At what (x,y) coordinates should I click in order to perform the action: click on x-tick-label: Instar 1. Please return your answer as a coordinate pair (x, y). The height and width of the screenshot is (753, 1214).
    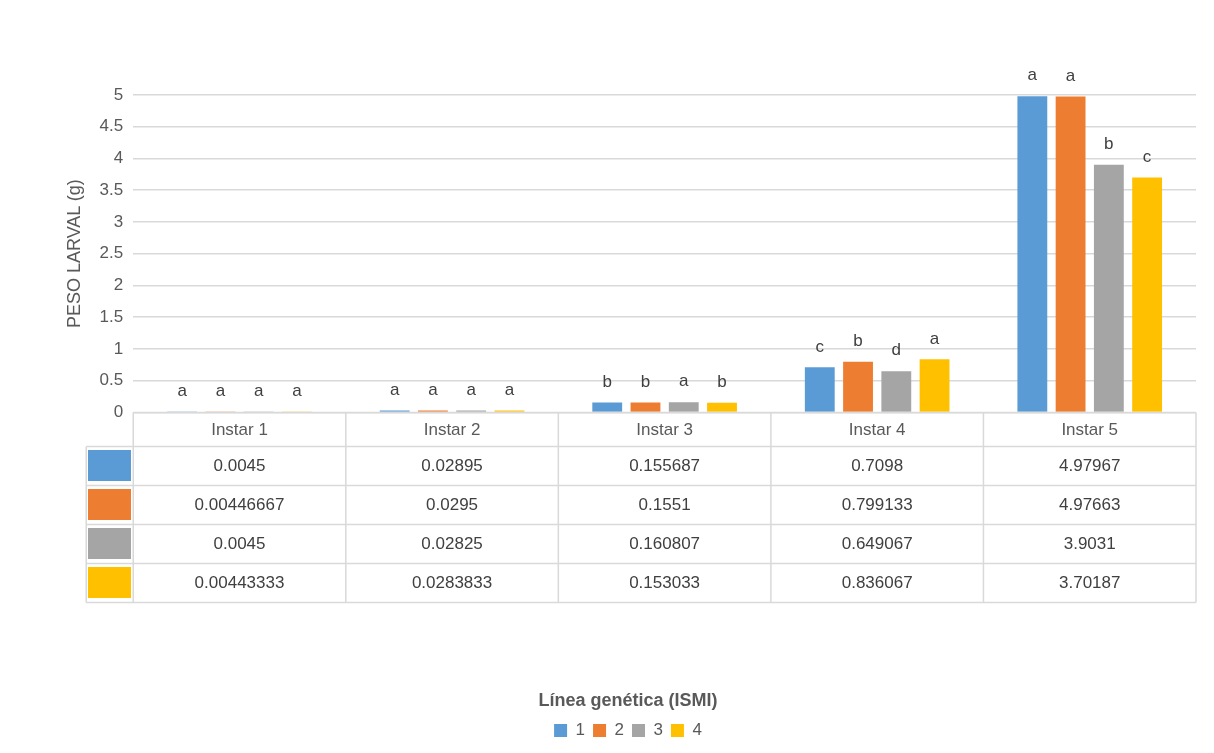
    Looking at the image, I should click on (239, 430).